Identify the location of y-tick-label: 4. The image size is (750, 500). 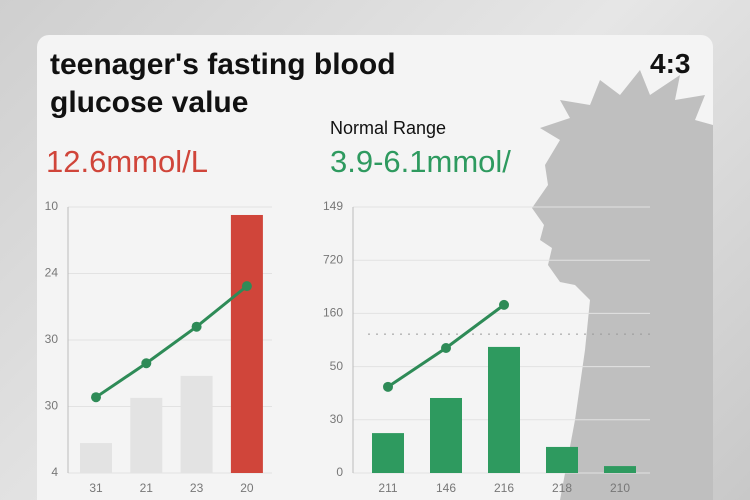
(54, 472).